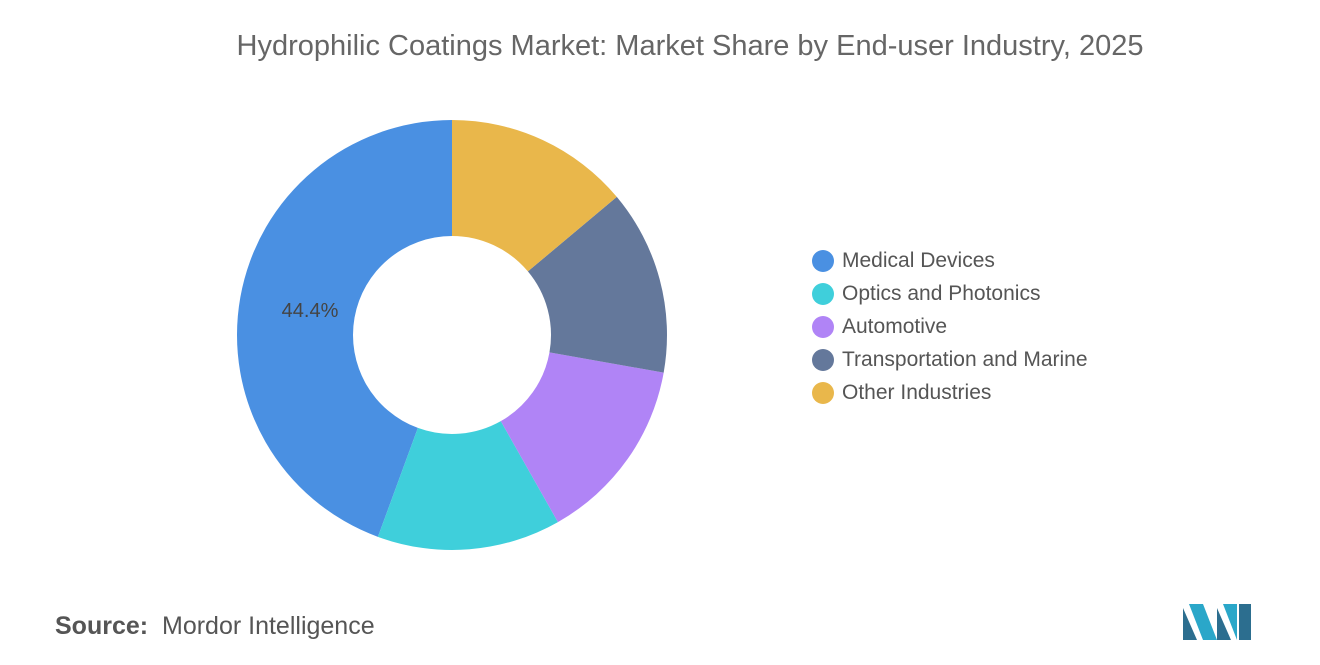 This screenshot has width=1320, height=665. I want to click on mordor-intelligence-logo-icon, so click(1217, 622).